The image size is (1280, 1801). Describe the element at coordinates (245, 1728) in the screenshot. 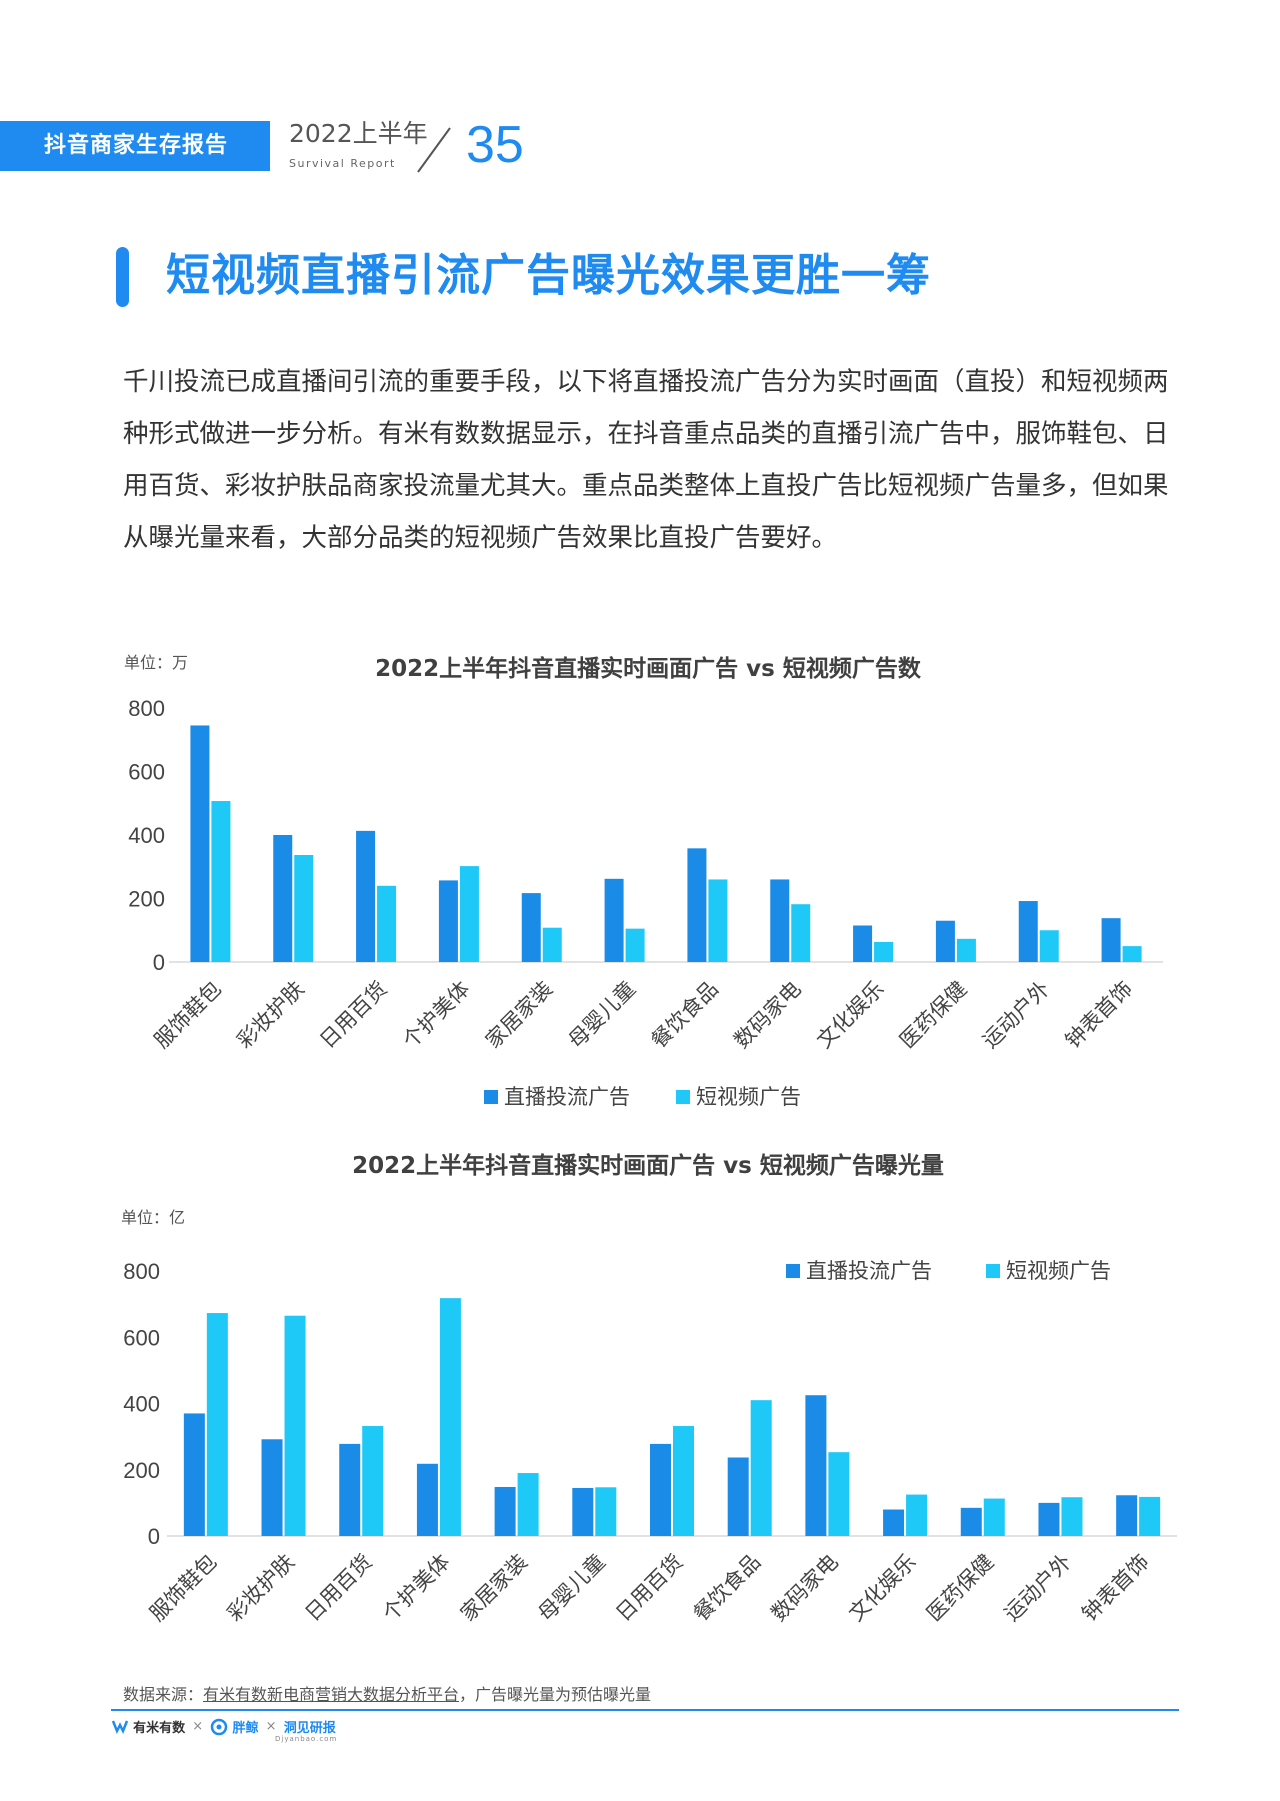

I see `logo-pangjing: 胖鲸` at that location.